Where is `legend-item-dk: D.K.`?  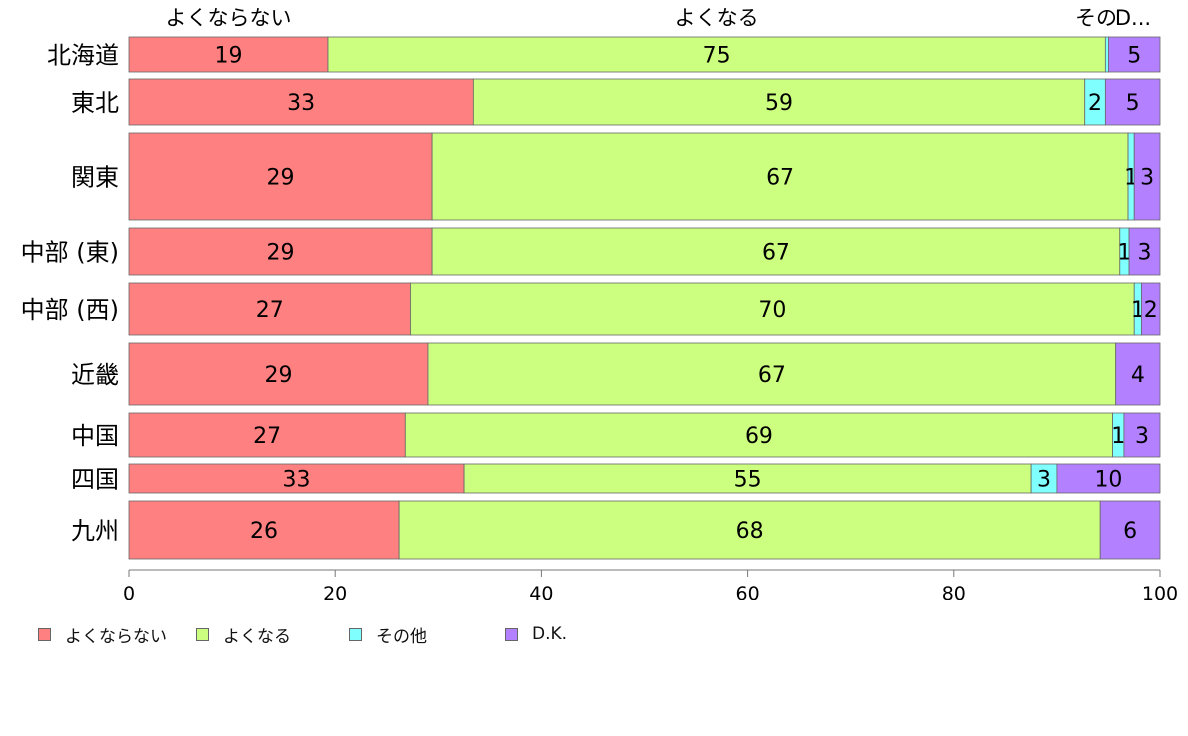
legend-item-dk: D.K. is located at coordinates (536, 634).